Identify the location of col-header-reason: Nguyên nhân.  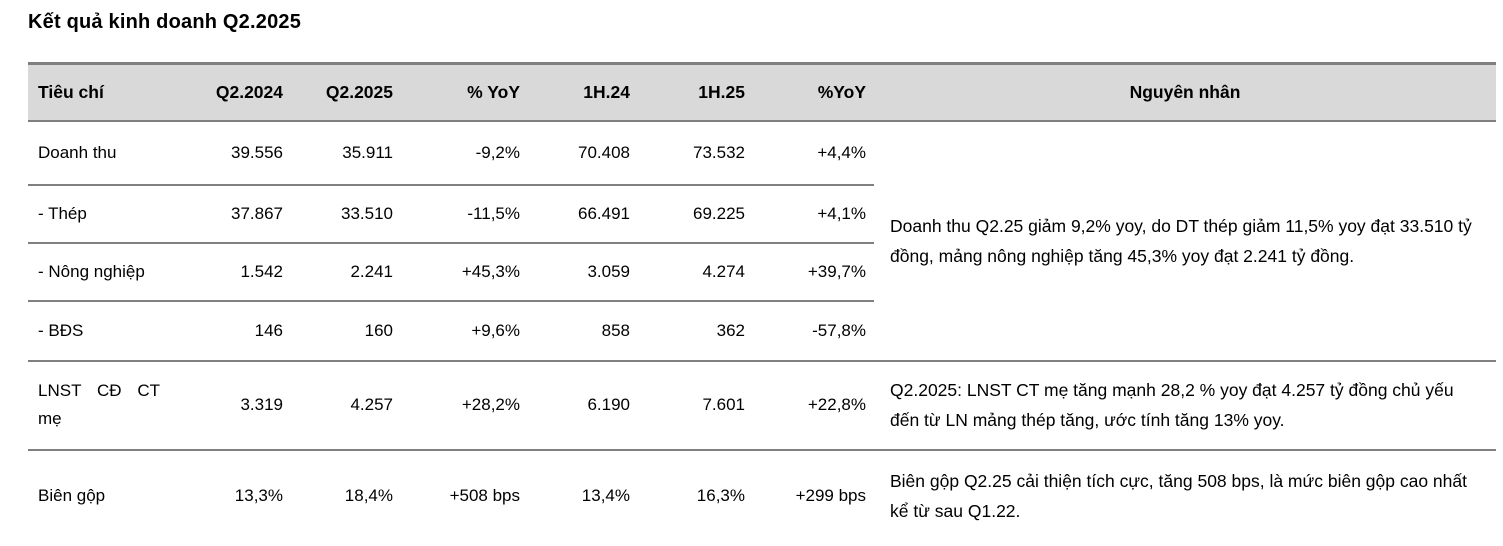
(1185, 92).